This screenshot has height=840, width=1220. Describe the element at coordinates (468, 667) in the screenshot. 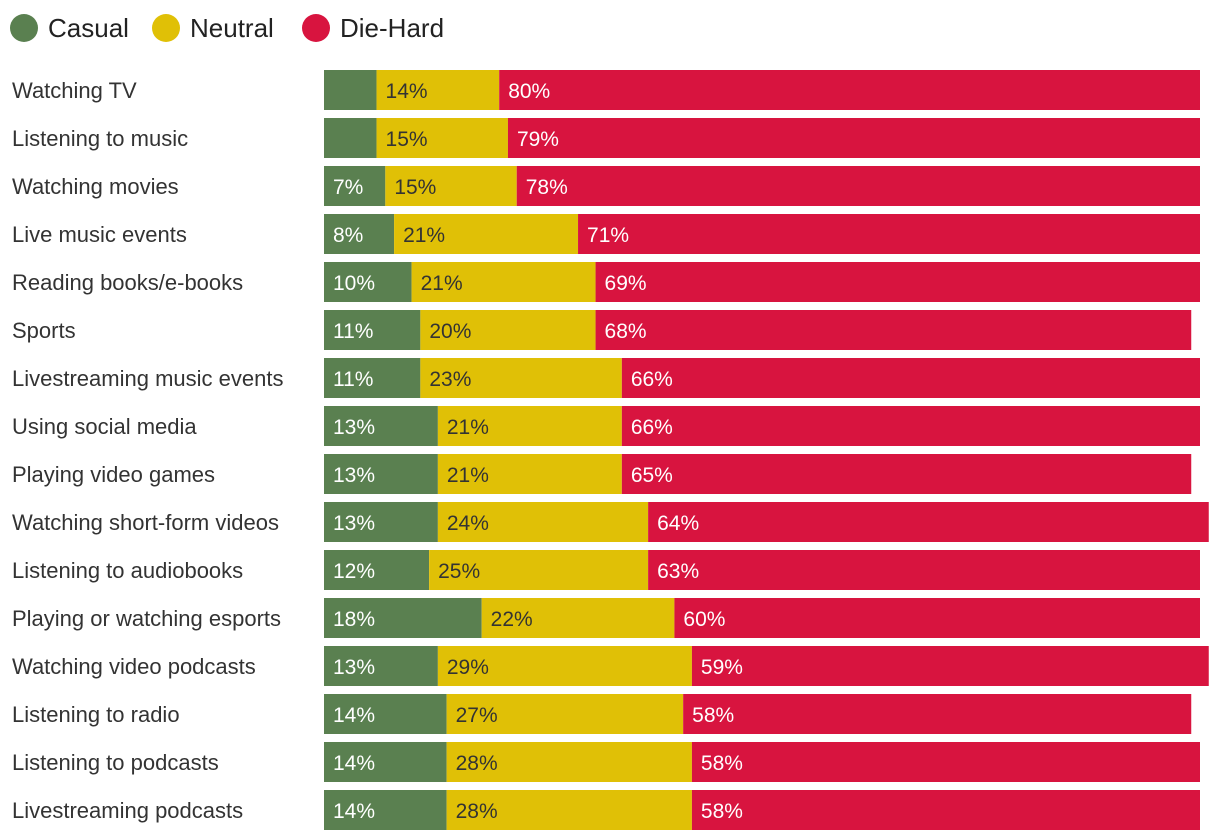

I see `data-label-neutral: 29%` at that location.